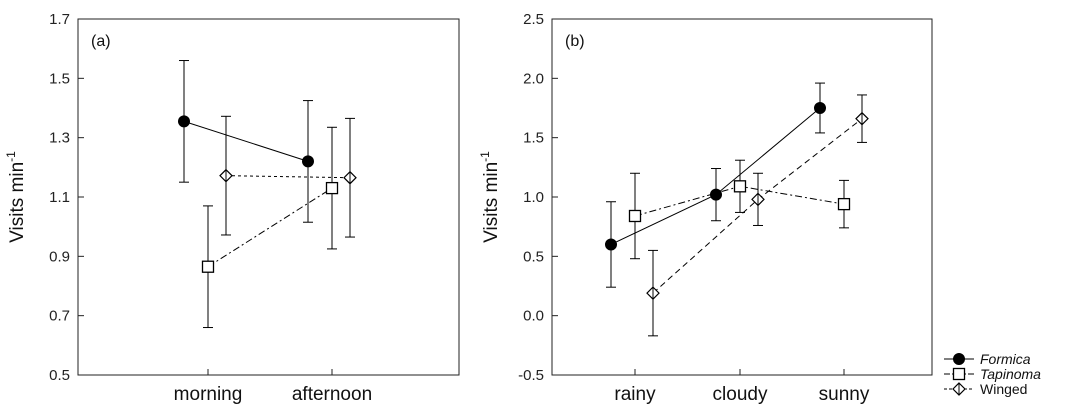 The height and width of the screenshot is (409, 1072). Describe the element at coordinates (635, 394) in the screenshot. I see `x-category-label: rainy` at that location.